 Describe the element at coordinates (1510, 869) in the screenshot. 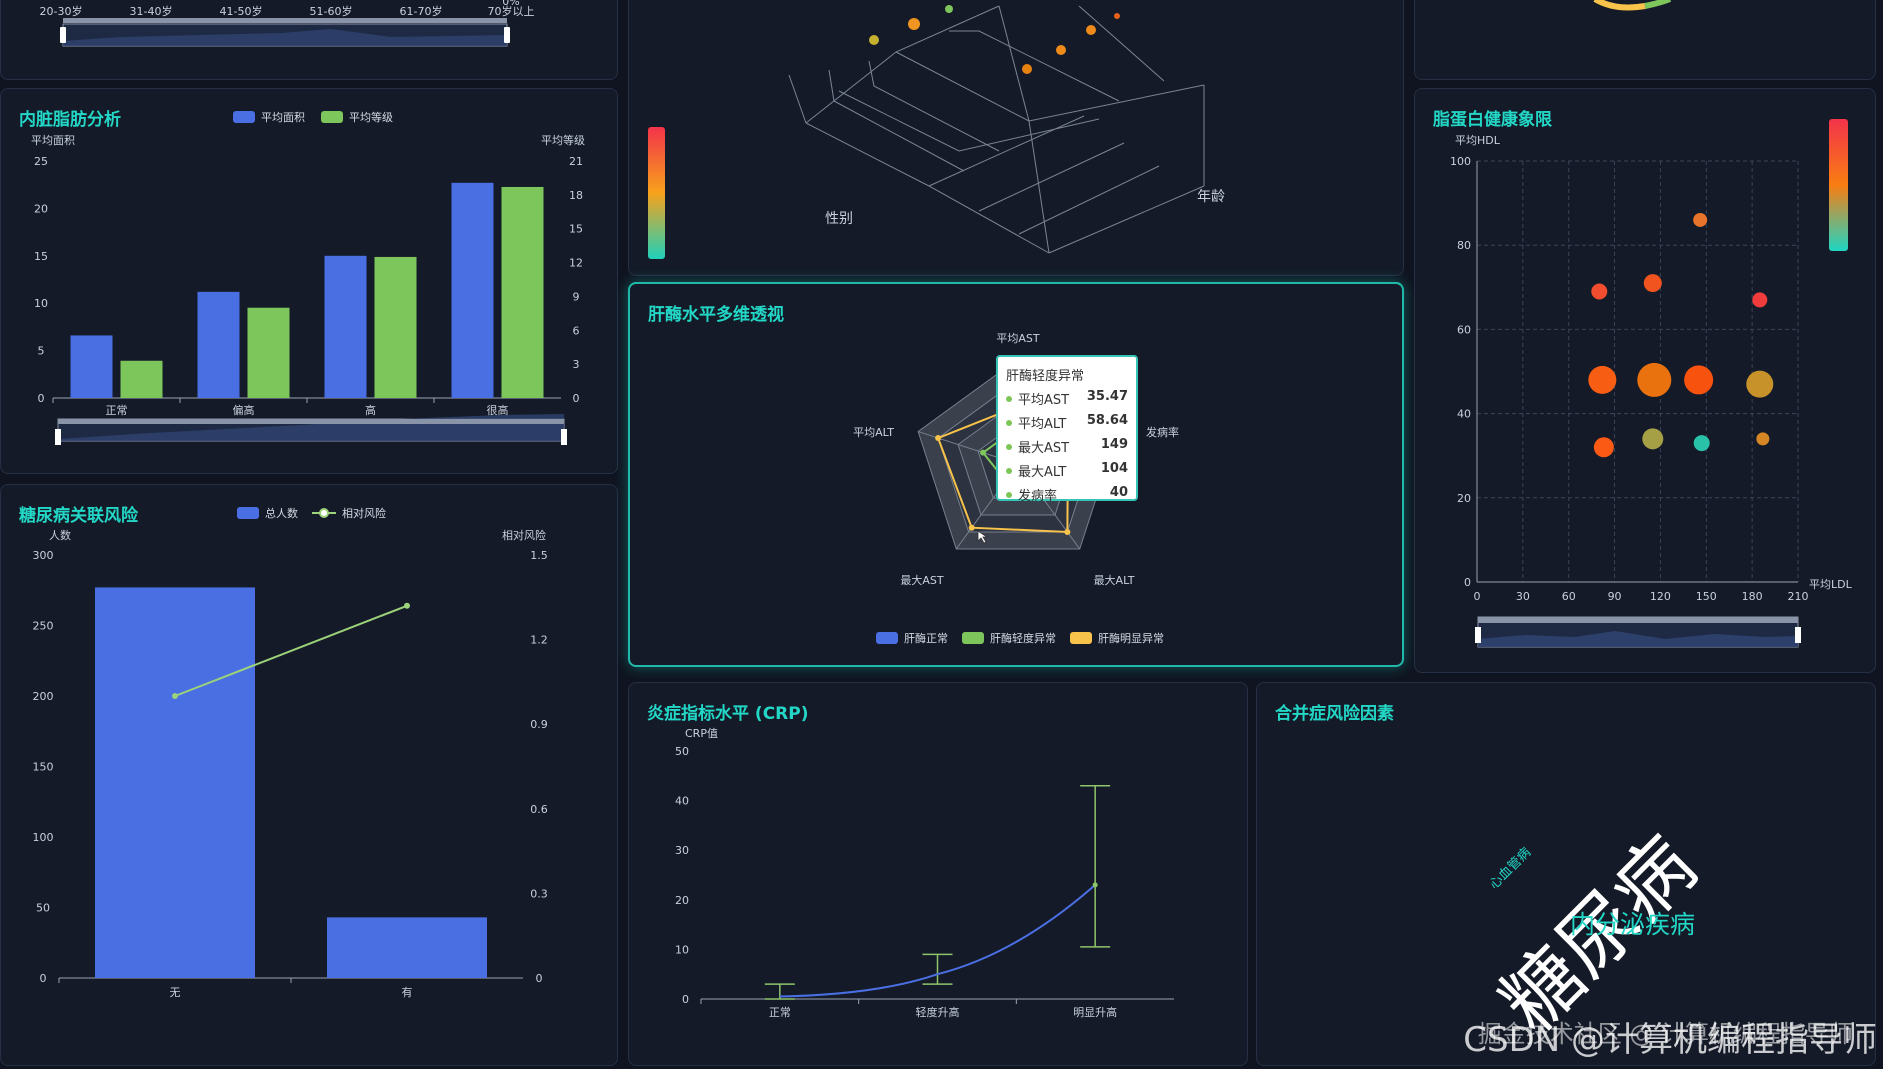

I see `word-cardio: 心血管病` at that location.